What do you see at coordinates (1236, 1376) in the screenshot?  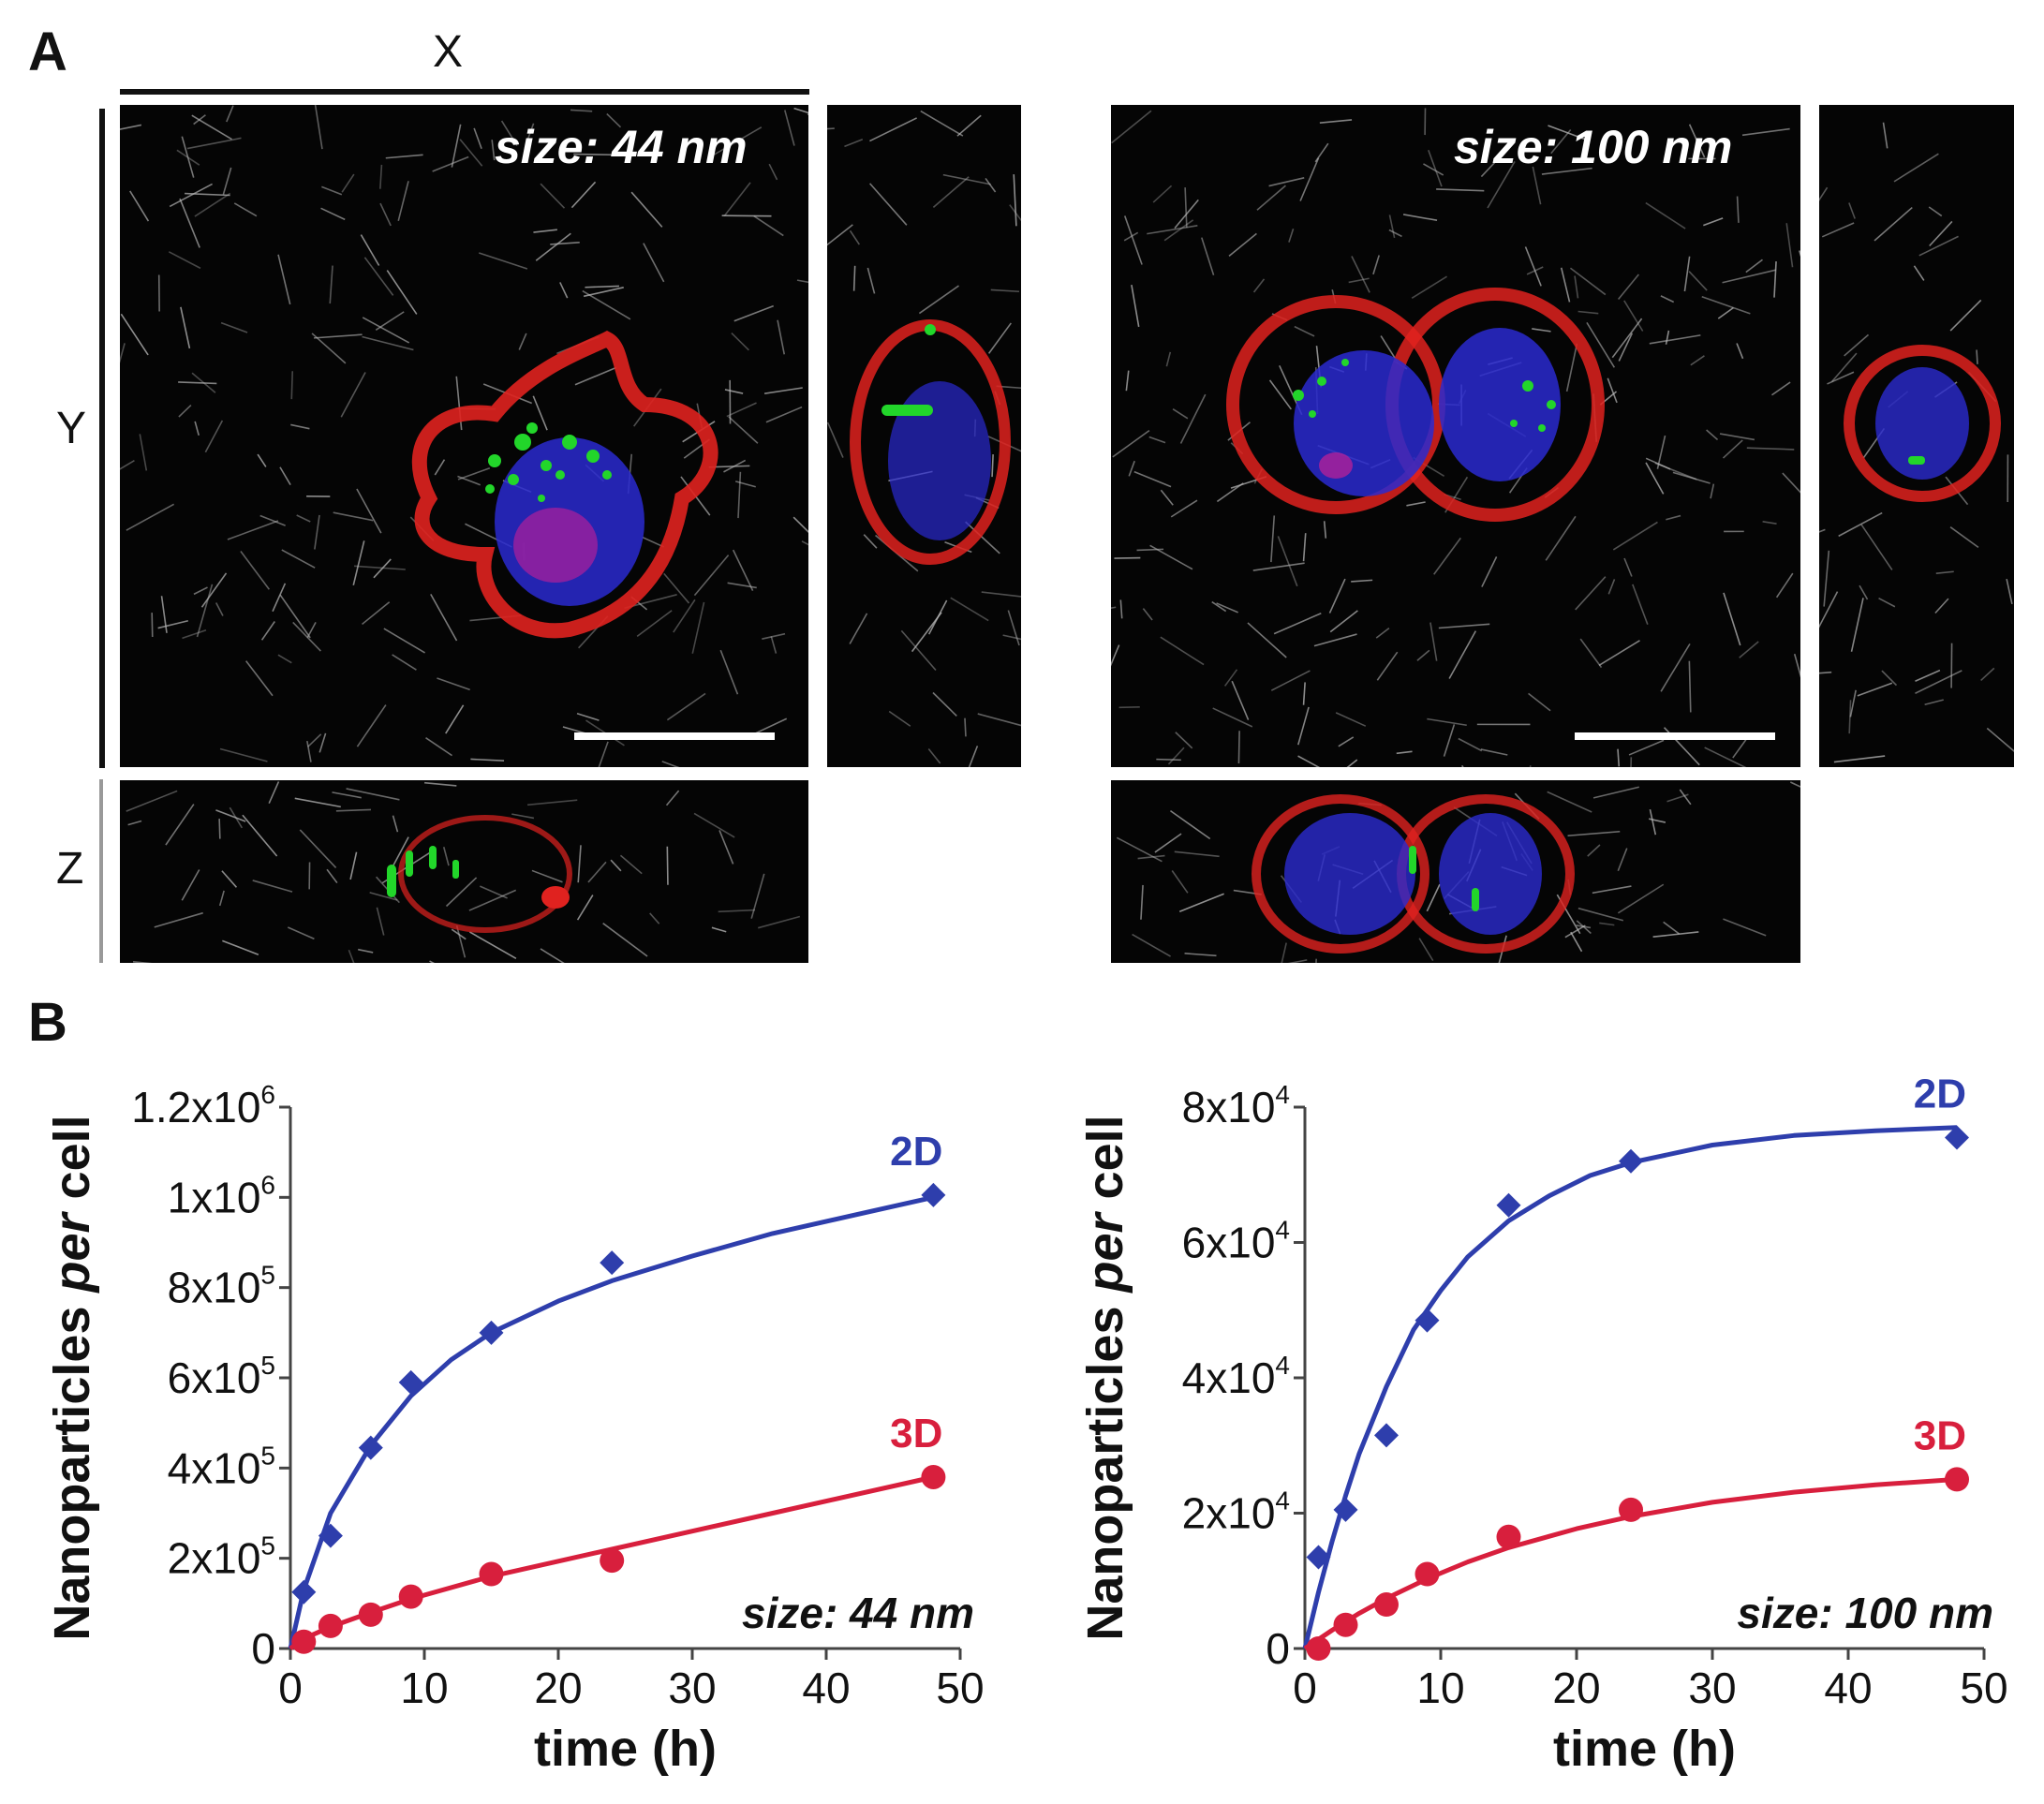 I see `y-tick-label: 4x10⁴` at bounding box center [1236, 1376].